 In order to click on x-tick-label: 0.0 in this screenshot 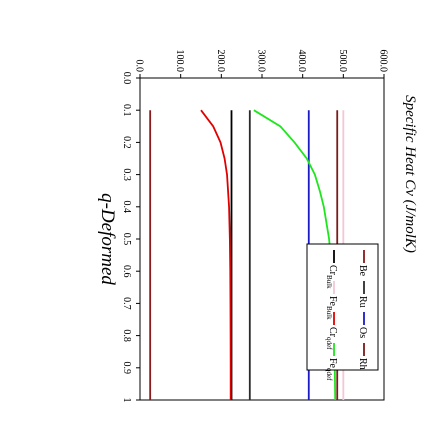, I will do `click(126, 78)`.